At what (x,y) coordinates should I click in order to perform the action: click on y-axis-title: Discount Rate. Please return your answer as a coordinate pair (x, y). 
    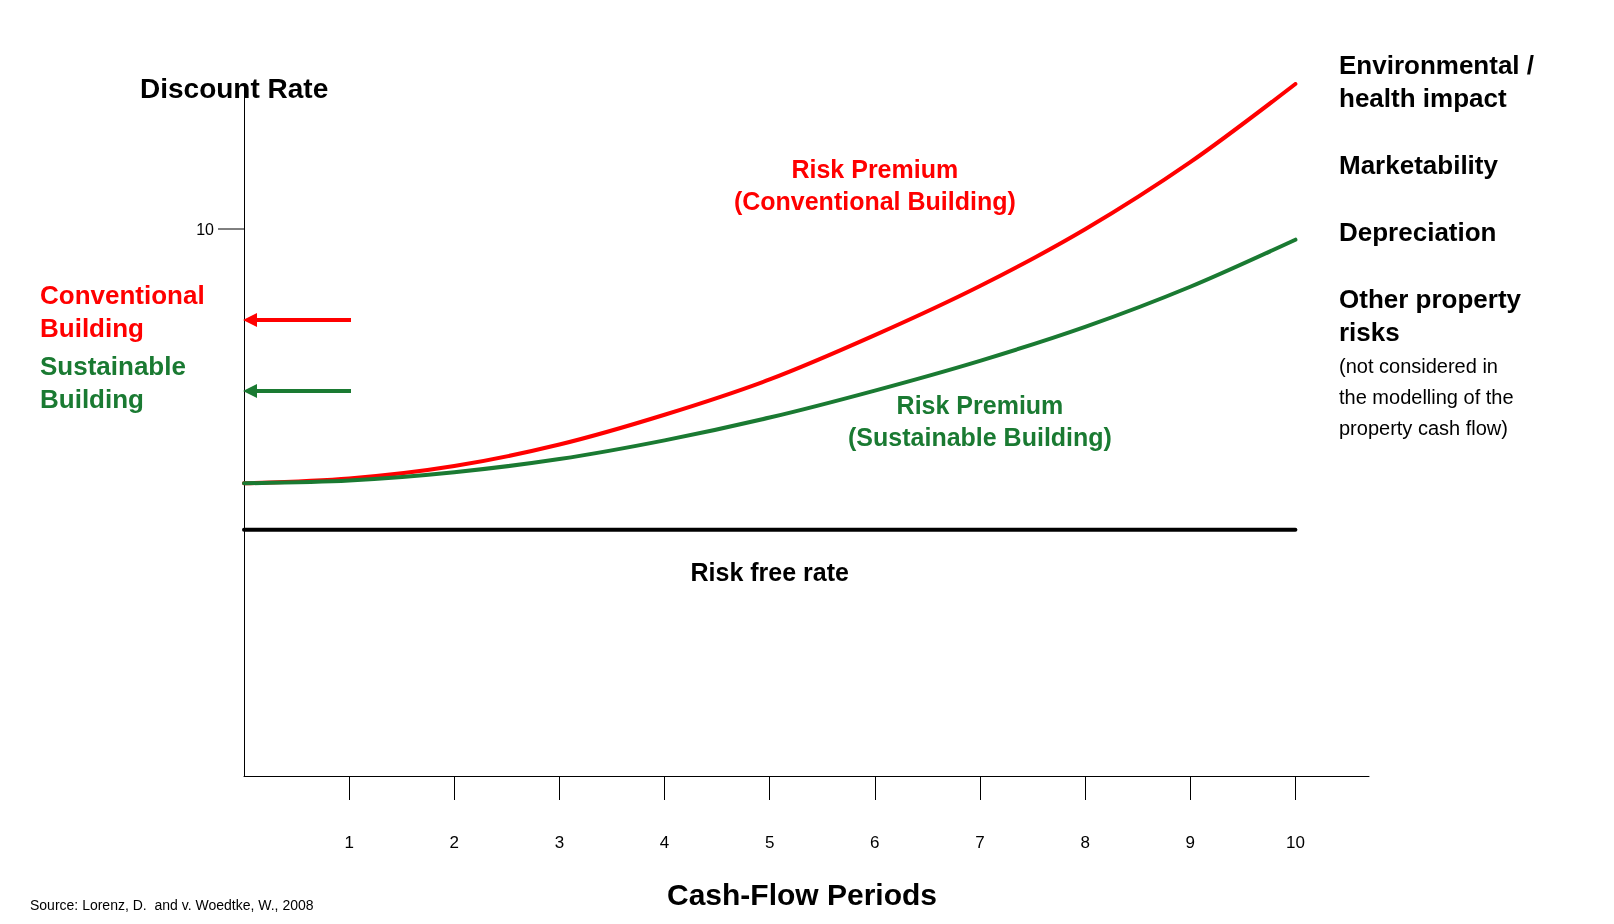
    Looking at the image, I should click on (234, 88).